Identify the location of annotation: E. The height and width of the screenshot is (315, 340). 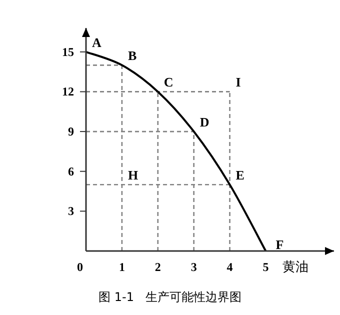
(240, 175).